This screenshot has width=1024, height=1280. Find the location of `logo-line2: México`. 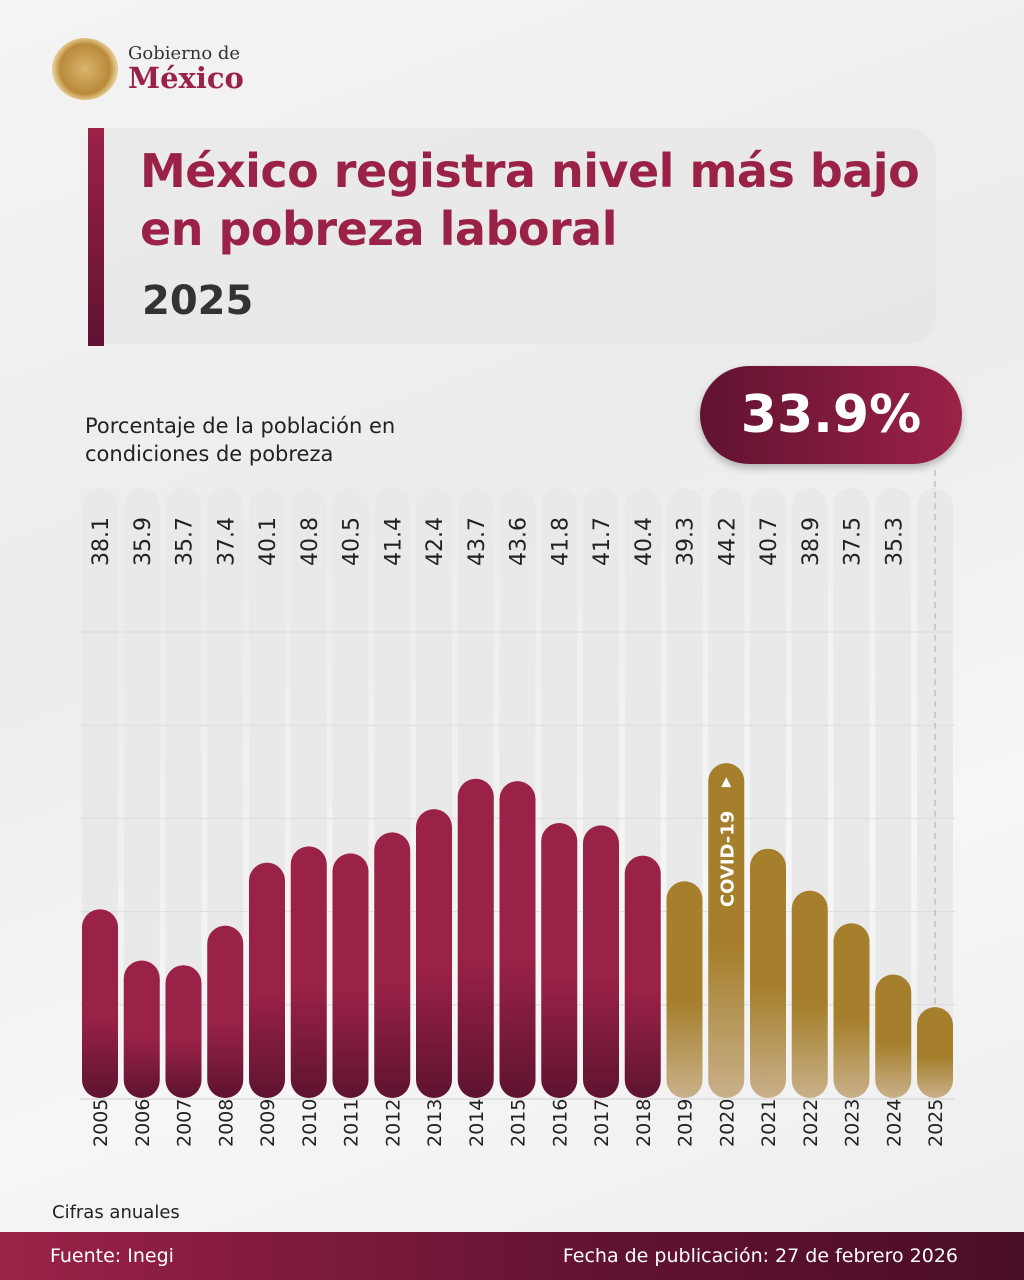

logo-line2: México is located at coordinates (186, 77).